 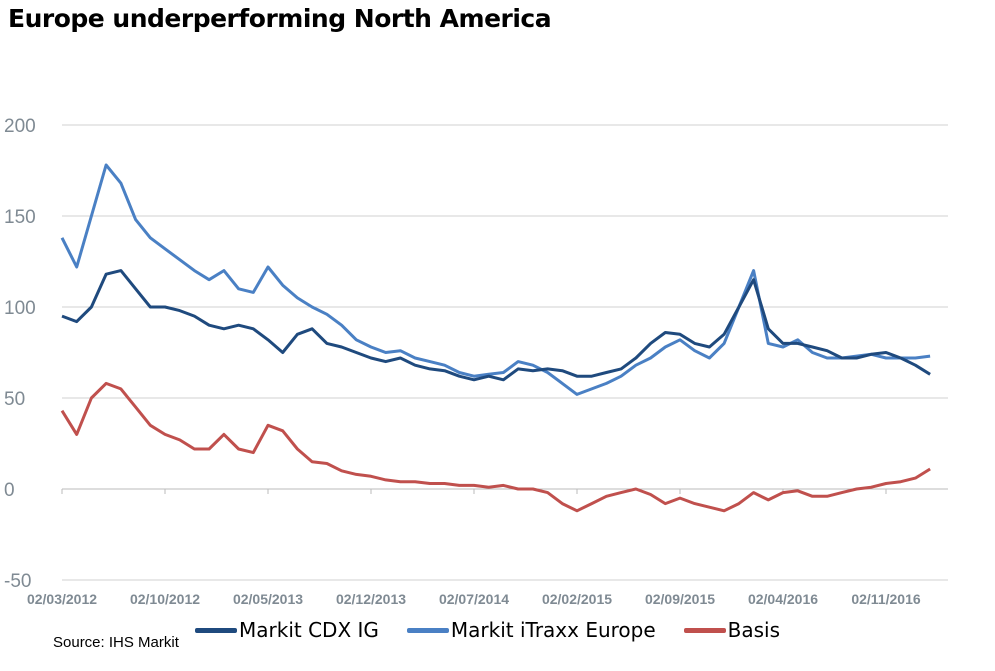 I want to click on legend-item-basis: Basis, so click(x=732, y=630).